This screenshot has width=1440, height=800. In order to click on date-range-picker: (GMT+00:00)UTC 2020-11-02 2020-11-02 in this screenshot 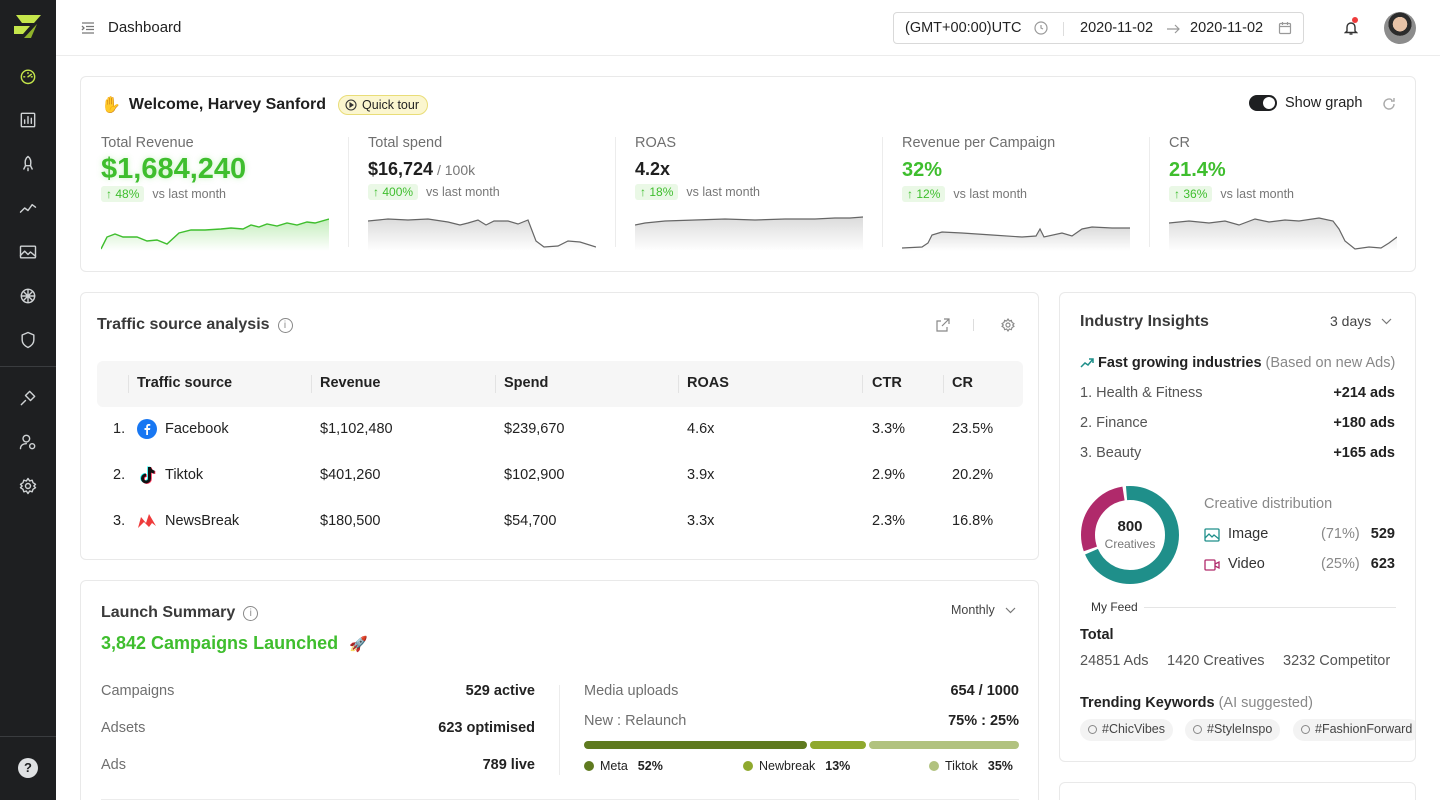, I will do `click(1098, 28)`.